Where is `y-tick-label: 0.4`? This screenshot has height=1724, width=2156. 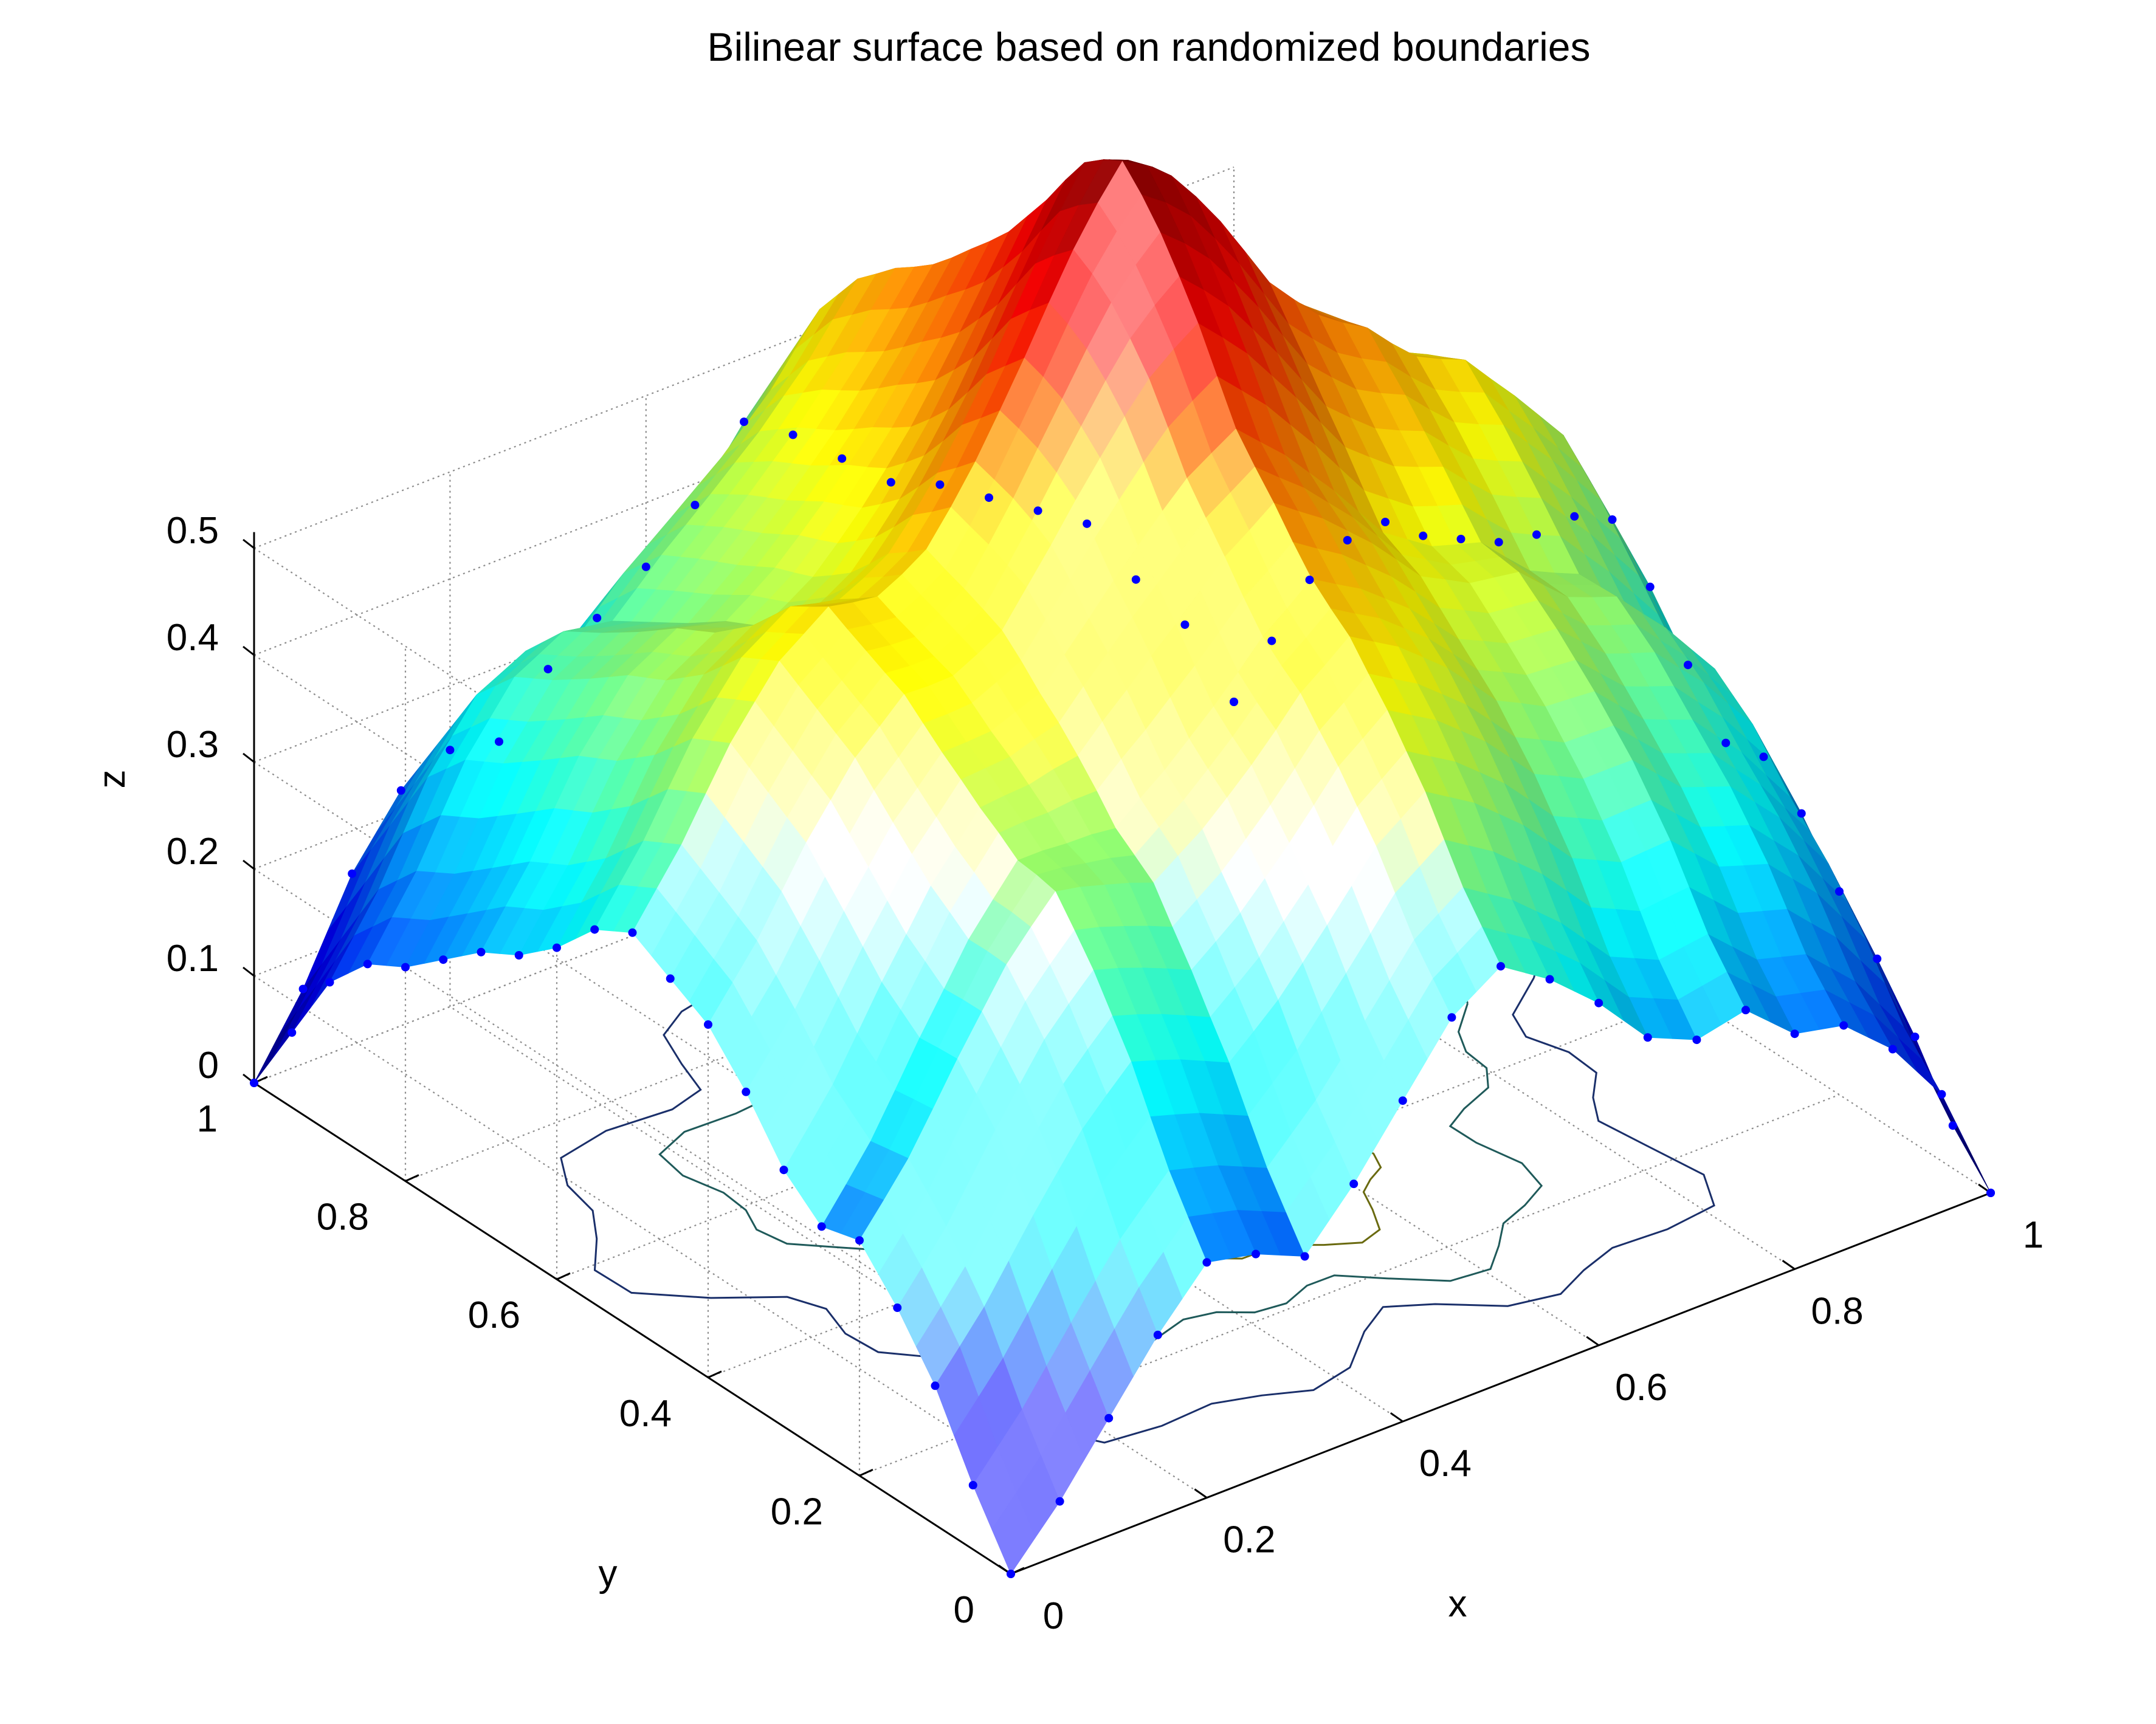
y-tick-label: 0.4 is located at coordinates (645, 1414).